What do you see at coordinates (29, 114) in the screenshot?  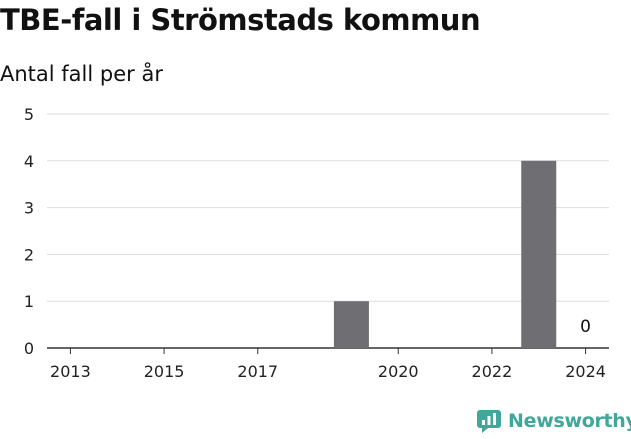 I see `y-tick-label: 5` at bounding box center [29, 114].